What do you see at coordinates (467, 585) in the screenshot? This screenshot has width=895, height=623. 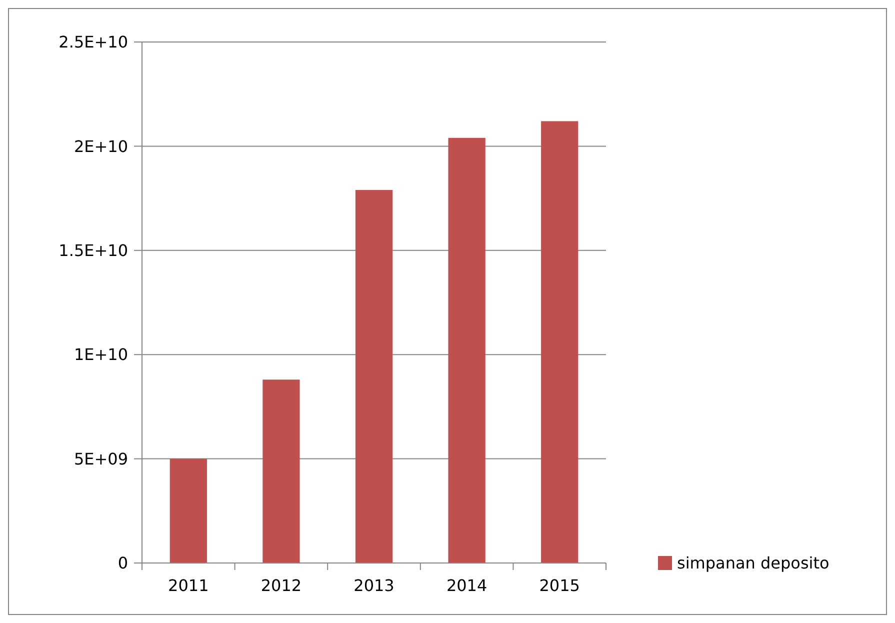 I see `x-tick-label: 2014` at bounding box center [467, 585].